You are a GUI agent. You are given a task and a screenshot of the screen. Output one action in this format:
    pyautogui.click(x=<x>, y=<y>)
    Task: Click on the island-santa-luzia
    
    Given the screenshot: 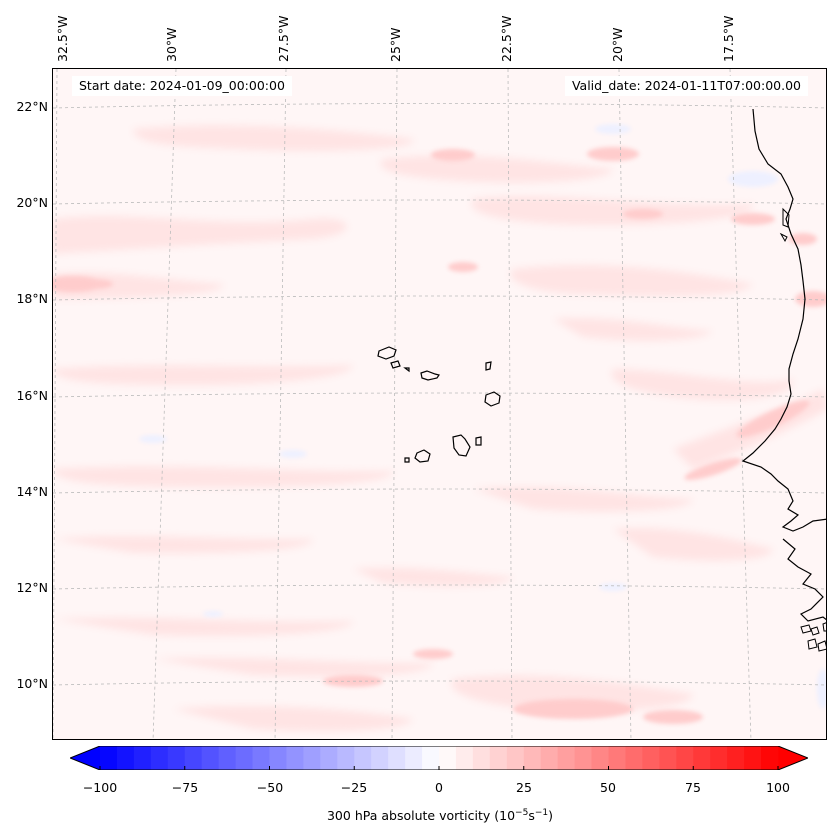 What is the action you would take?
    pyautogui.click(x=406, y=370)
    